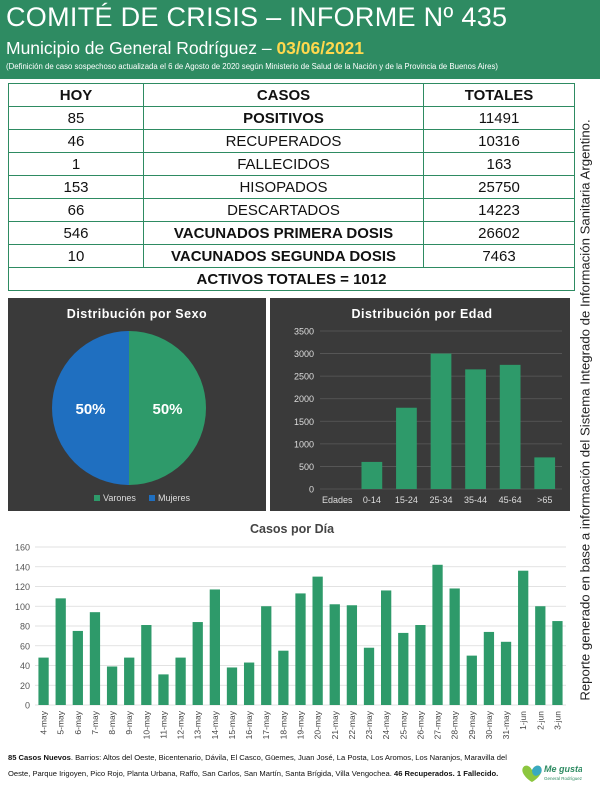 The width and height of the screenshot is (600, 800). What do you see at coordinates (304, 354) in the screenshot?
I see `y-tick-label: 3000` at bounding box center [304, 354].